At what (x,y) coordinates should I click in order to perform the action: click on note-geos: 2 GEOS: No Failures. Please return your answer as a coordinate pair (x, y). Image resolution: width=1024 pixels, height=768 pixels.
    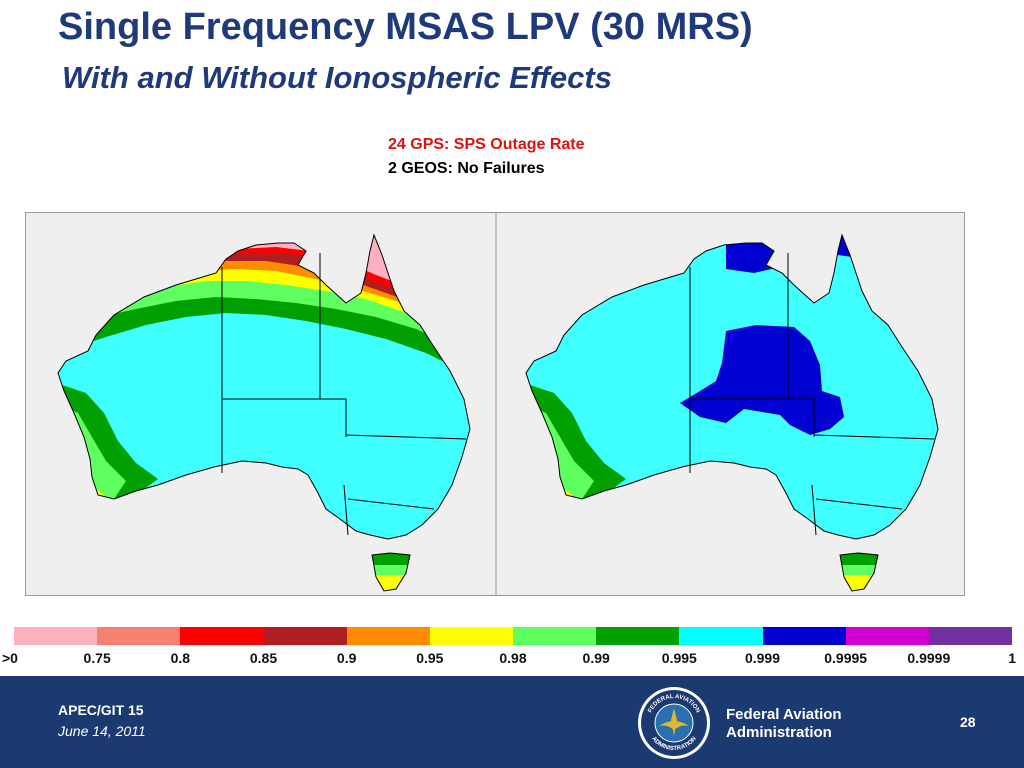
    Looking at the image, I should click on (466, 168).